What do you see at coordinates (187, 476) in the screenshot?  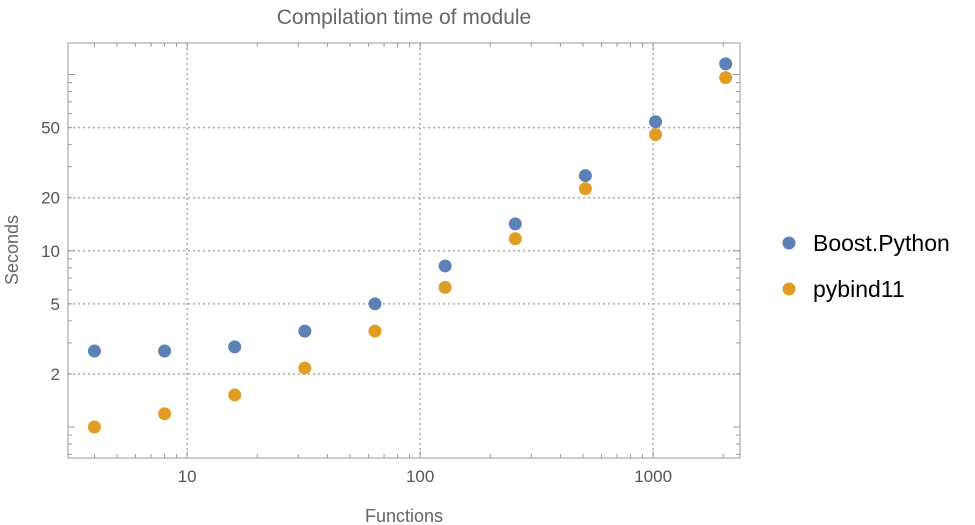 I see `x-tick-label: 10` at bounding box center [187, 476].